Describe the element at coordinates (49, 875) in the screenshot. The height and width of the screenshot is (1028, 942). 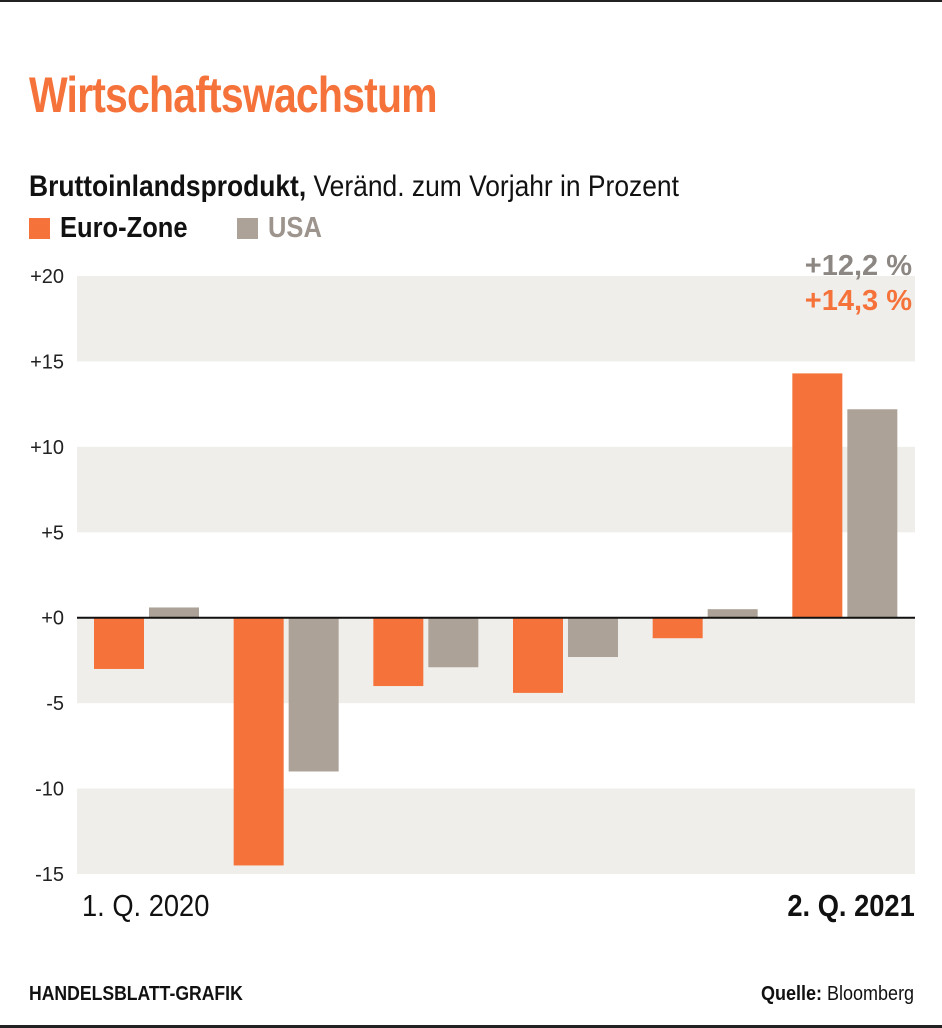
I see `y-tick-label: -15` at that location.